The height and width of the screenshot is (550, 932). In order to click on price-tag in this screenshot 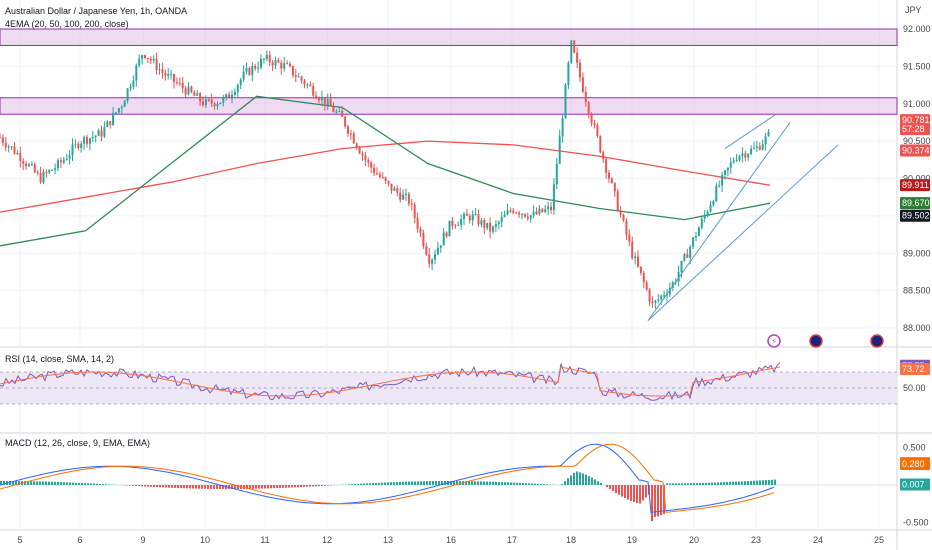, I will do `click(915, 120)`.